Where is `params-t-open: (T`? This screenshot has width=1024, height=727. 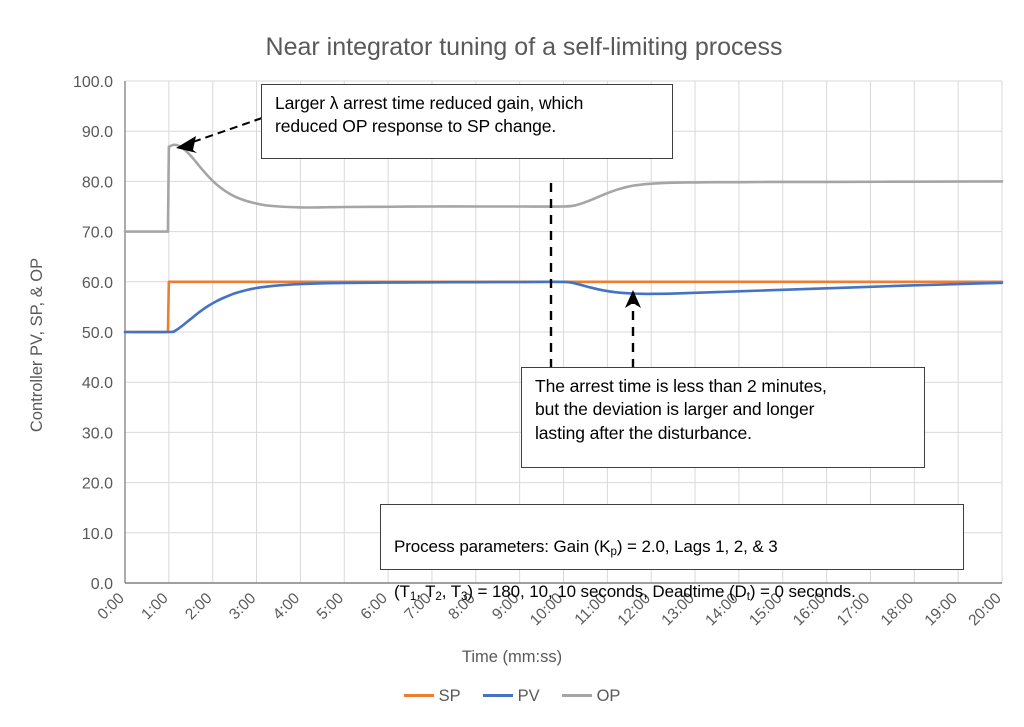 params-t-open: (T is located at coordinates (402, 592).